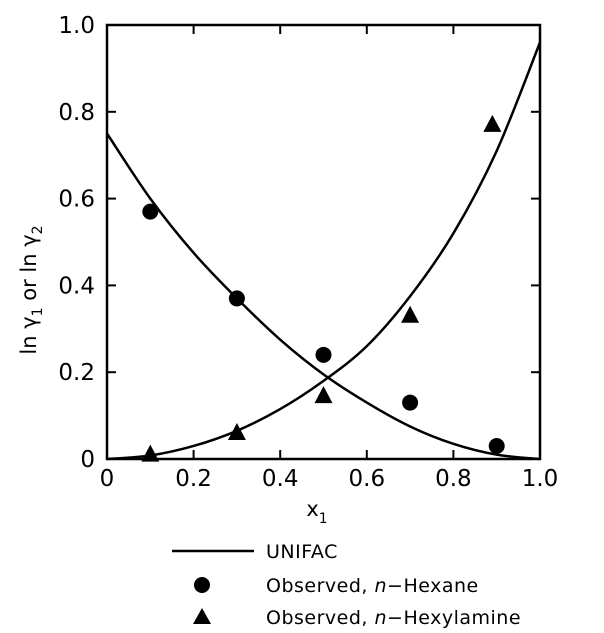 This screenshot has height=633, width=604. What do you see at coordinates (302, 552) in the screenshot?
I see `legend-unifac-label: UNIFAC` at bounding box center [302, 552].